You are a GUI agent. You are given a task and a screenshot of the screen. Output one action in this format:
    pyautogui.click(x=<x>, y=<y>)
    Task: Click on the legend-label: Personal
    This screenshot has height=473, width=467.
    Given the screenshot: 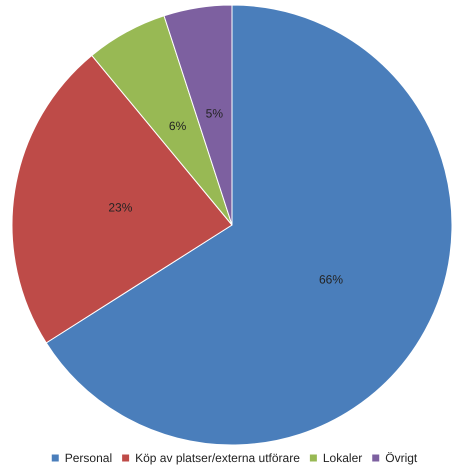 What is the action you would take?
    pyautogui.click(x=88, y=458)
    